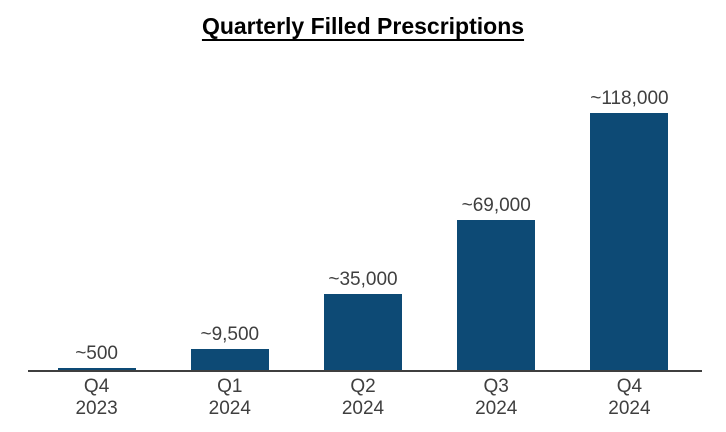  I want to click on bar-value-label: ~500, so click(96, 353).